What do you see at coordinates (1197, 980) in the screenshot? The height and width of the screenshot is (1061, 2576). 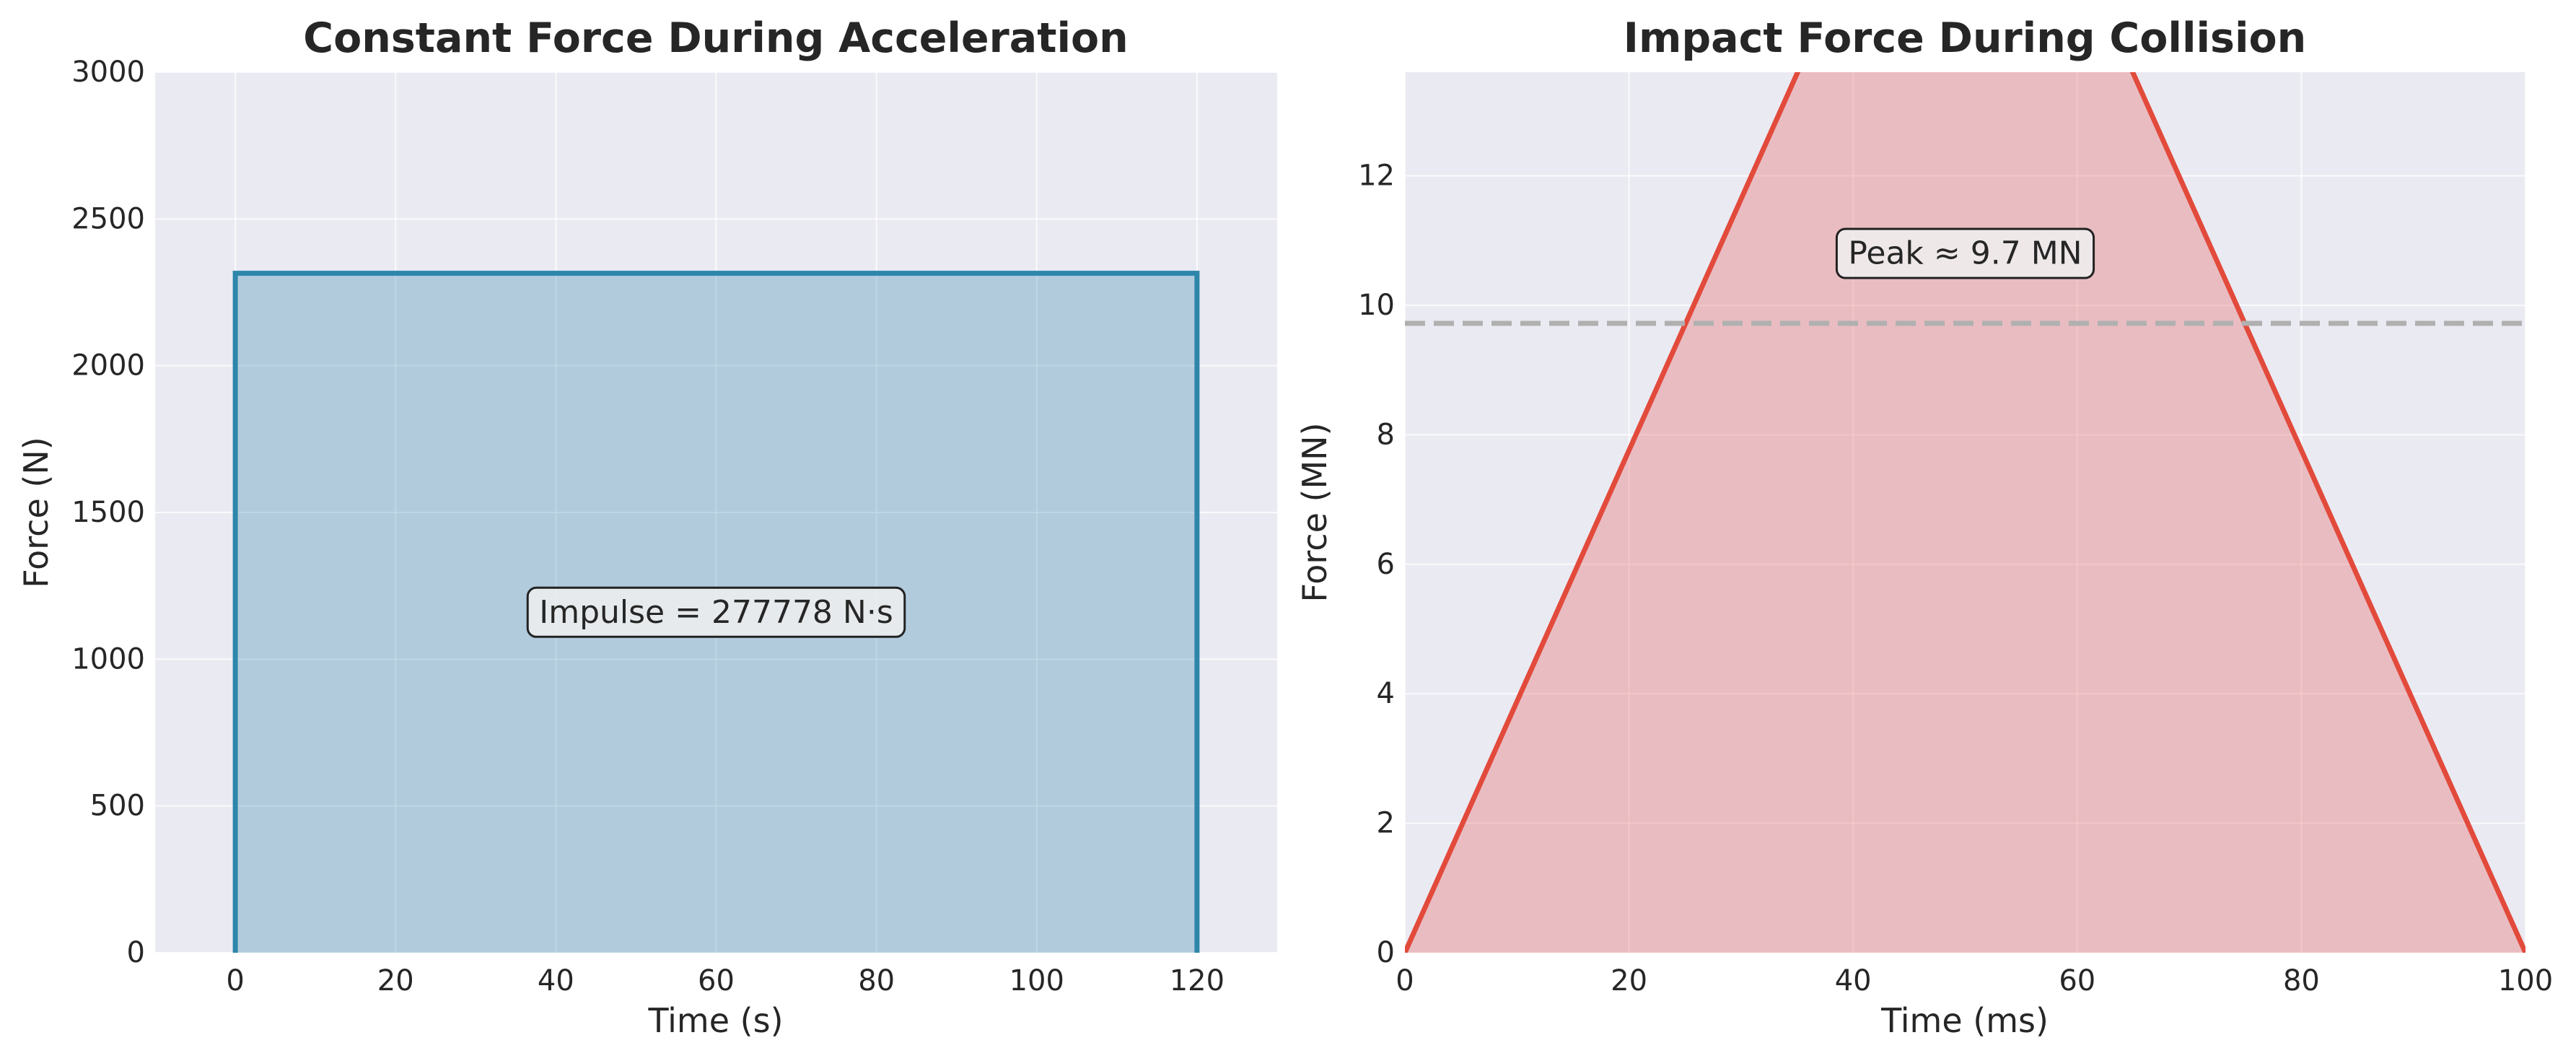 I see `x-tick-label: 120` at bounding box center [1197, 980].